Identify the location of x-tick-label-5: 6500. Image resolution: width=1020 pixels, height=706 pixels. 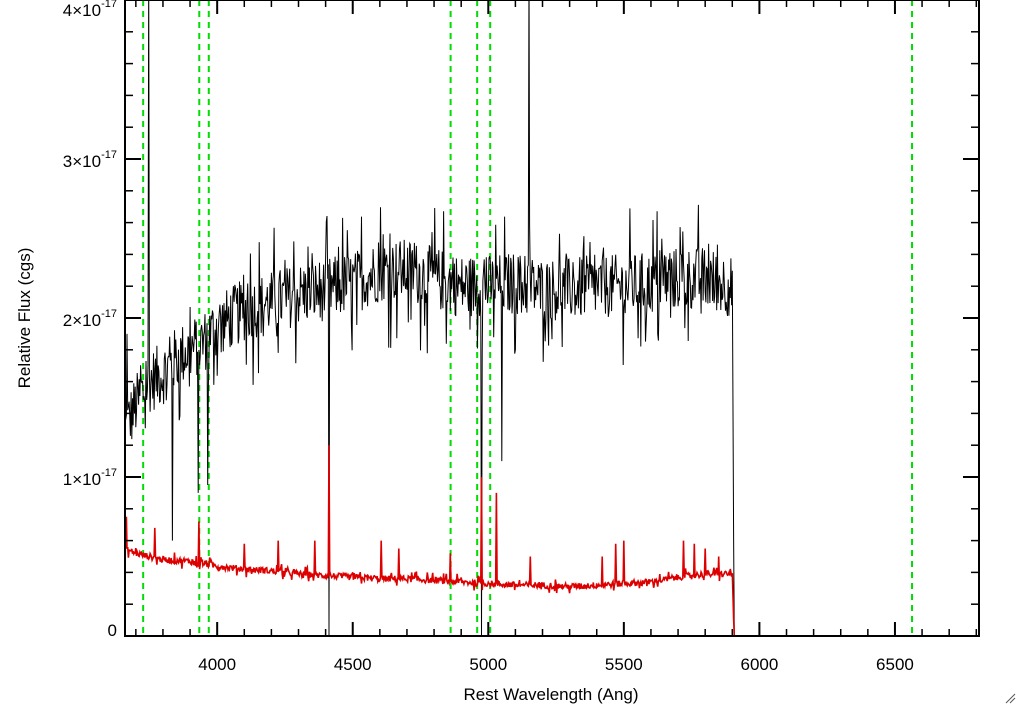
(895, 664).